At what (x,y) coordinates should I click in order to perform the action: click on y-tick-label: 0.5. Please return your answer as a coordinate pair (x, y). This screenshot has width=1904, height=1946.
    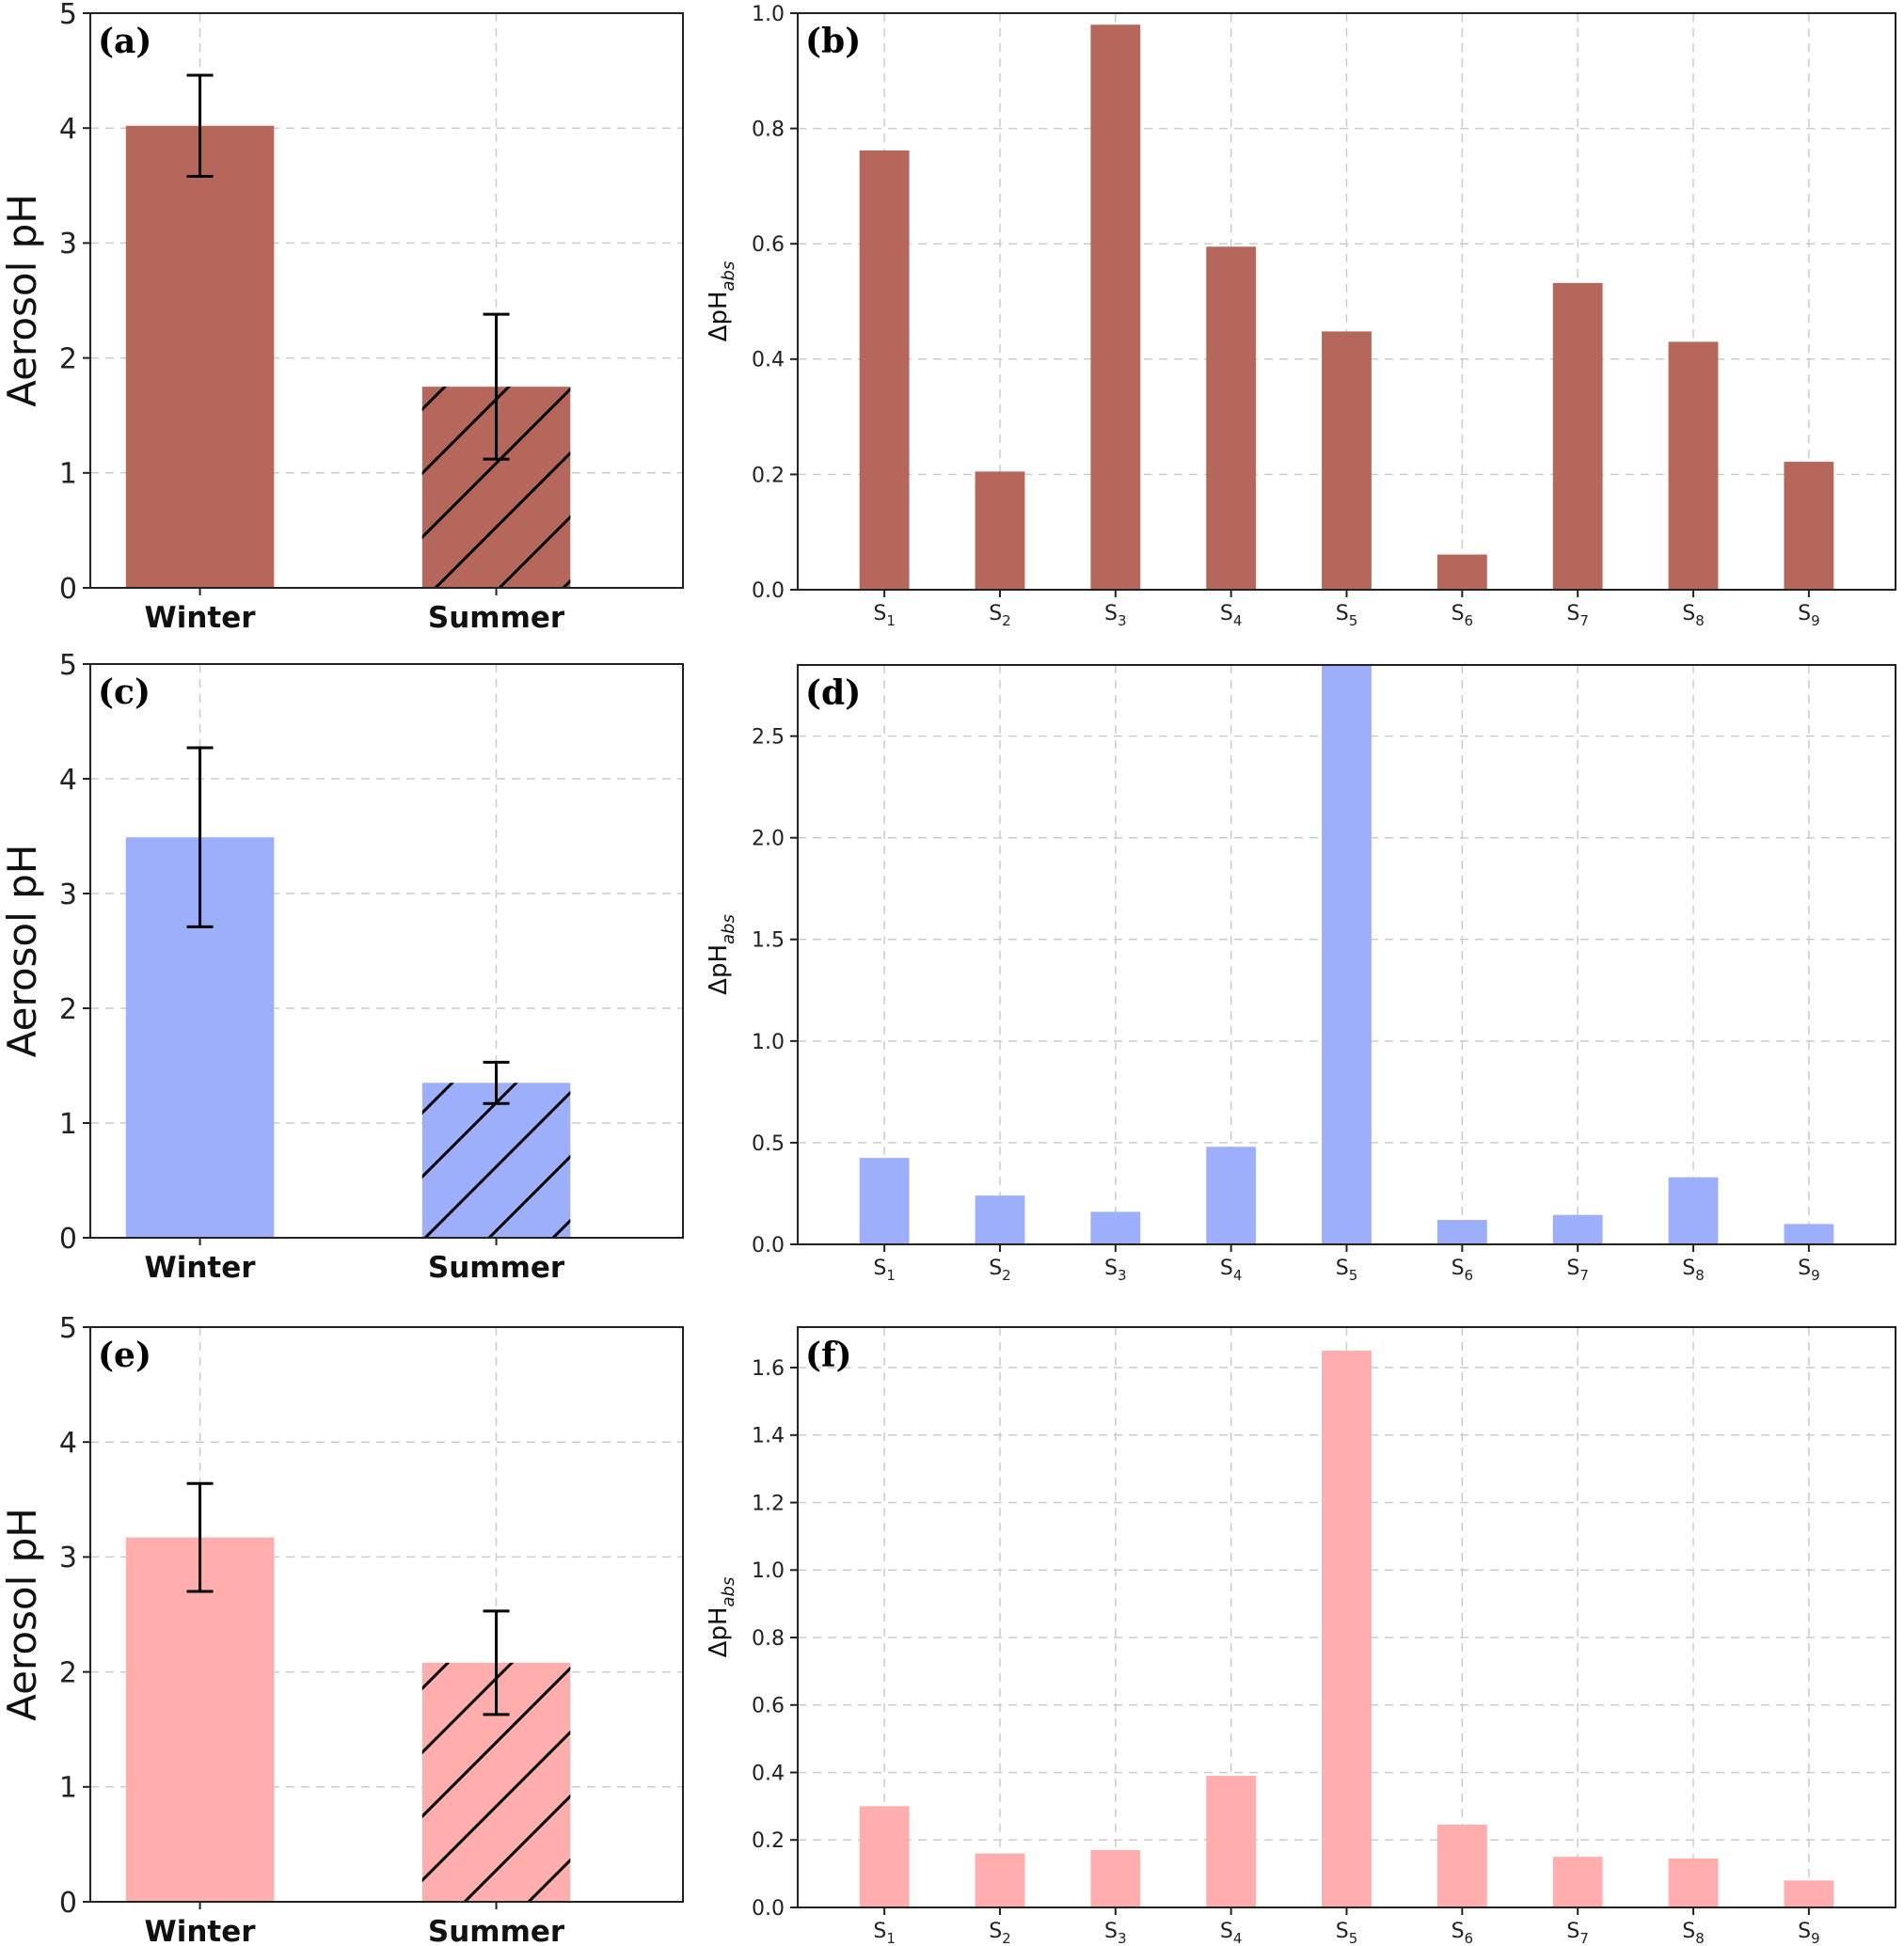
    Looking at the image, I should click on (768, 1144).